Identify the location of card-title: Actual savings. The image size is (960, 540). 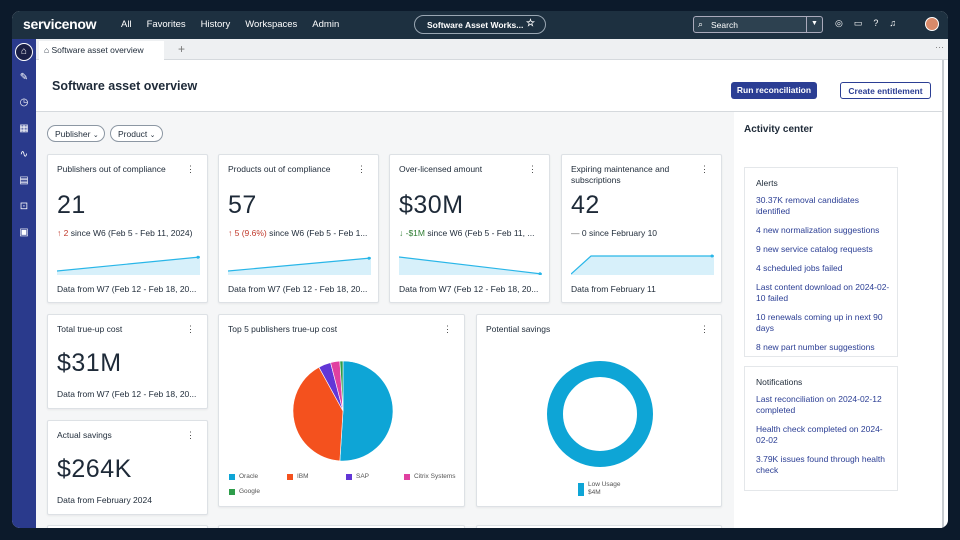
(84, 435).